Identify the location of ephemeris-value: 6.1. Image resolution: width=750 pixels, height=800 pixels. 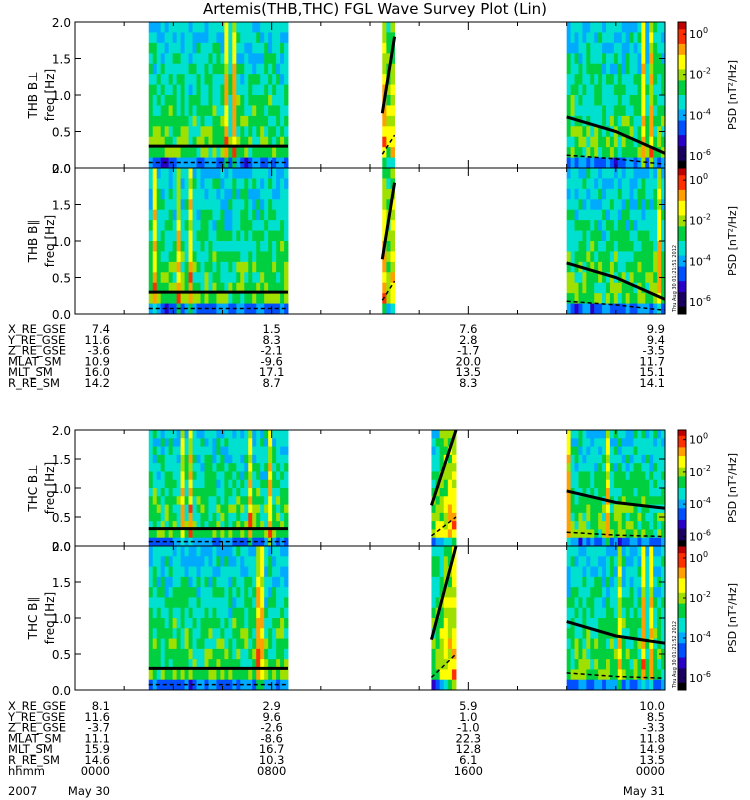
(468, 760).